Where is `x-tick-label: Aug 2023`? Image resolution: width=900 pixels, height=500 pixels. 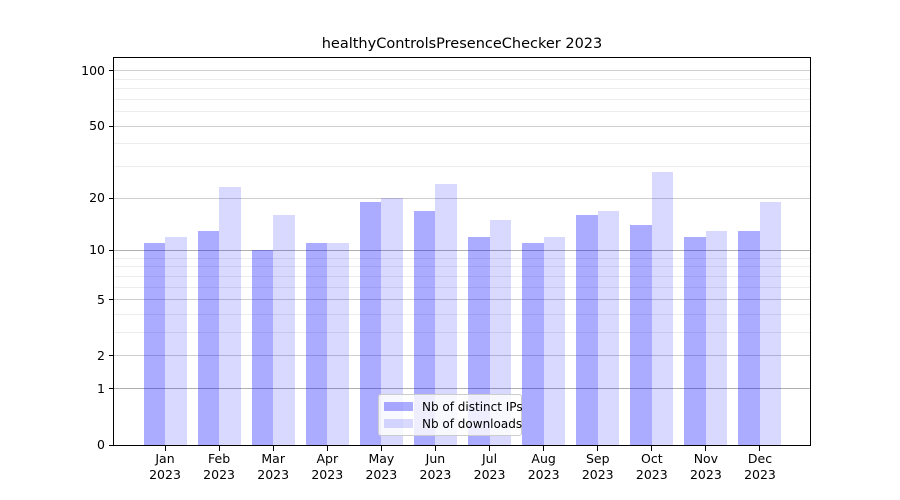 x-tick-label: Aug 2023 is located at coordinates (544, 466).